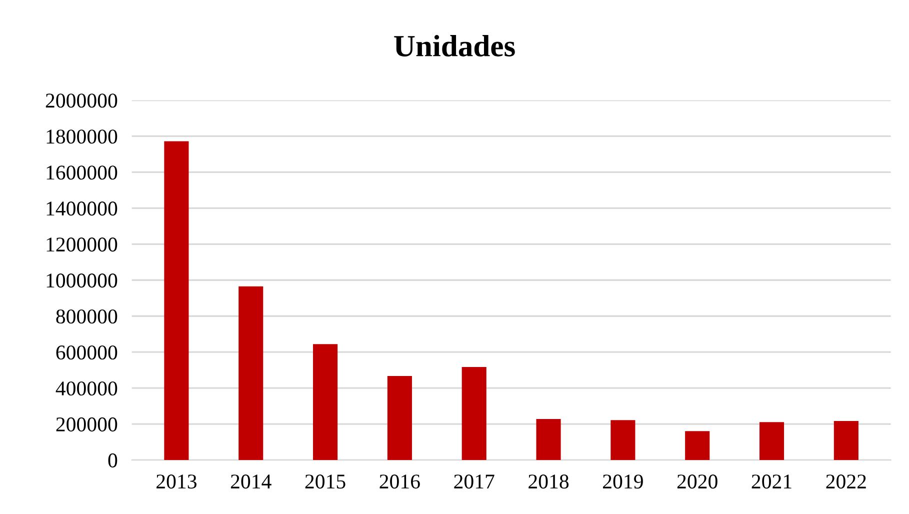 This screenshot has width=909, height=514. Describe the element at coordinates (176, 481) in the screenshot. I see `x-tick-label: 2013` at that location.